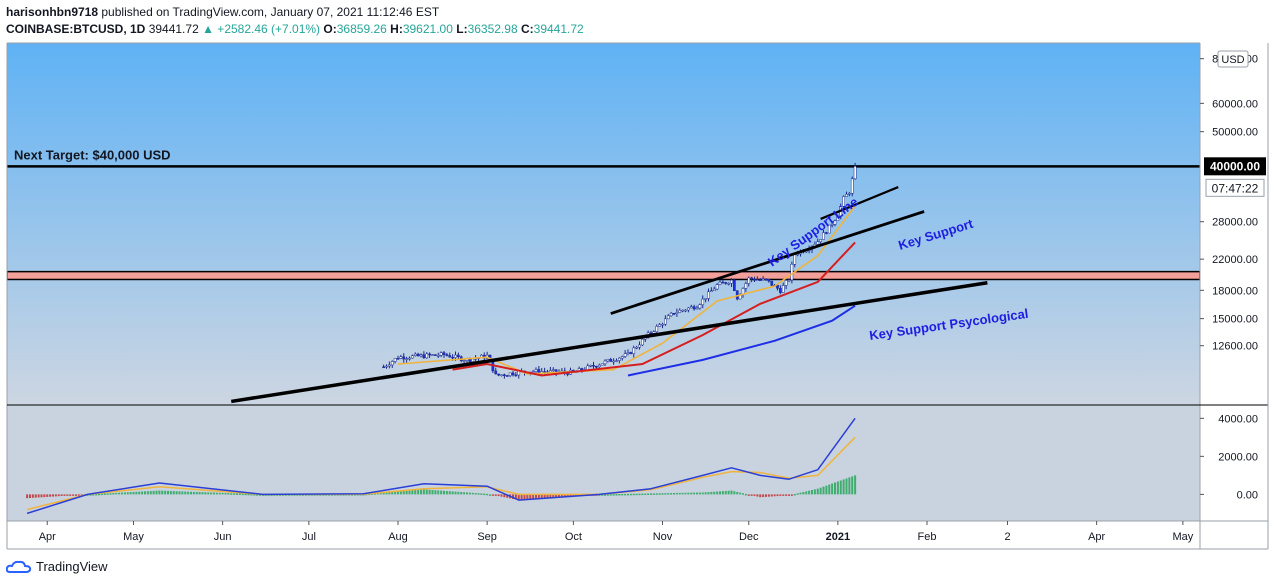 The image size is (1274, 586). What do you see at coordinates (603, 275) in the screenshot?
I see `resistance-band` at bounding box center [603, 275].